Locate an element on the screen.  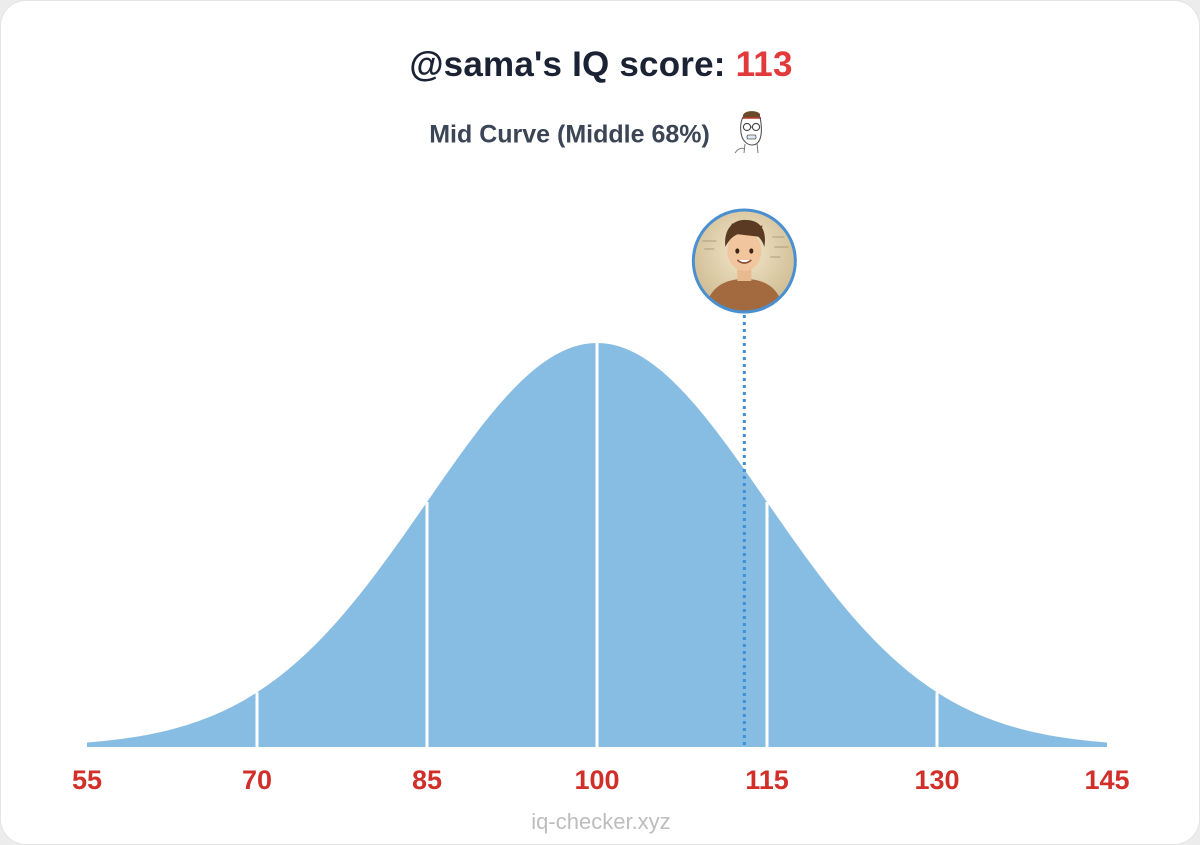
tick-label-55: 55 is located at coordinates (87, 780).